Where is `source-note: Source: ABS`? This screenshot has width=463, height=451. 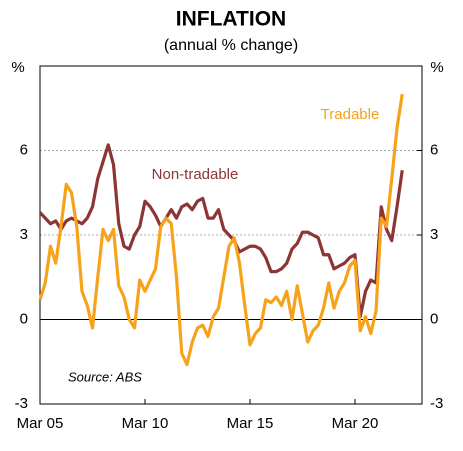
source-note: Source: ABS is located at coordinates (105, 376).